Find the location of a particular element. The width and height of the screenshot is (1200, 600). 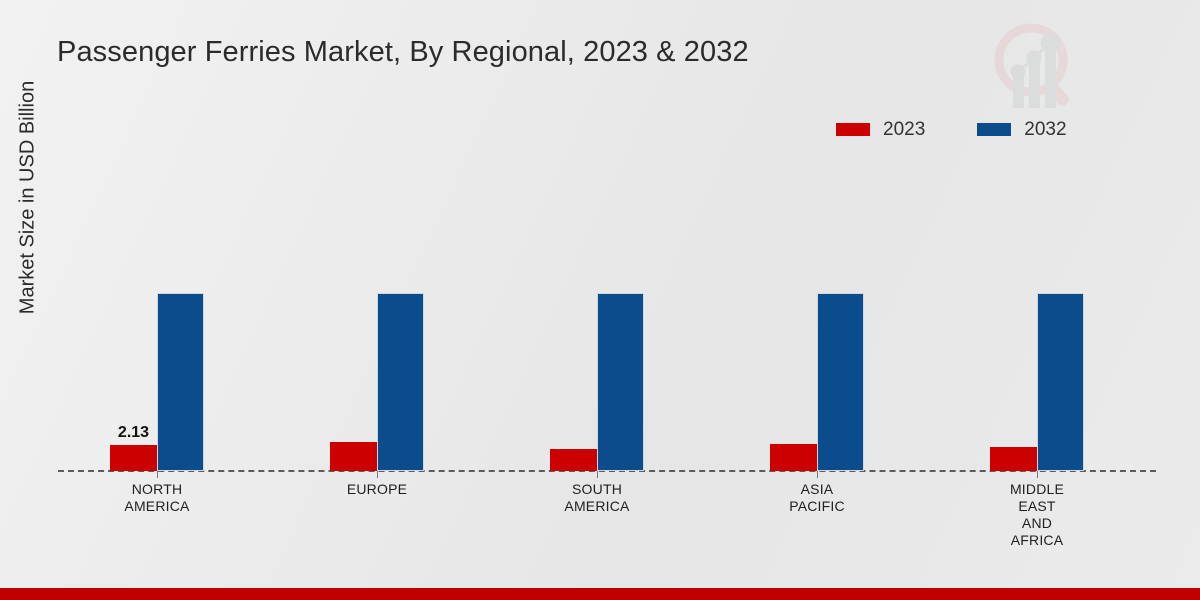

bar-2032-asia-pacific is located at coordinates (840, 382).